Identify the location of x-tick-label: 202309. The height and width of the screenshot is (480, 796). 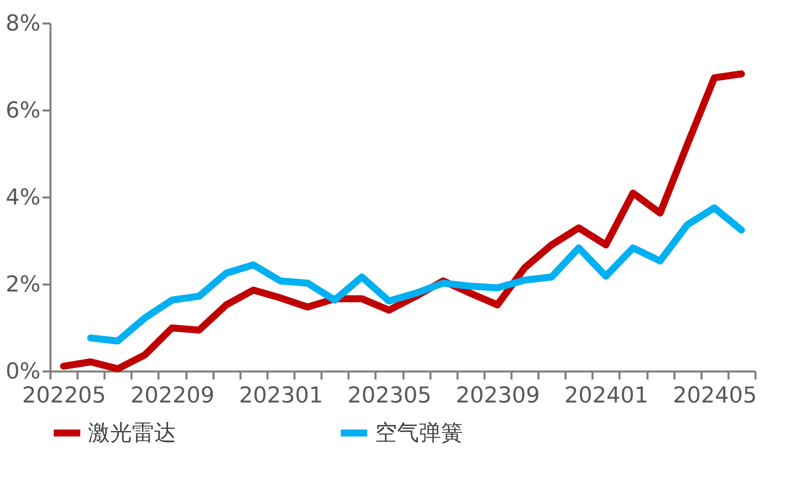
(498, 396).